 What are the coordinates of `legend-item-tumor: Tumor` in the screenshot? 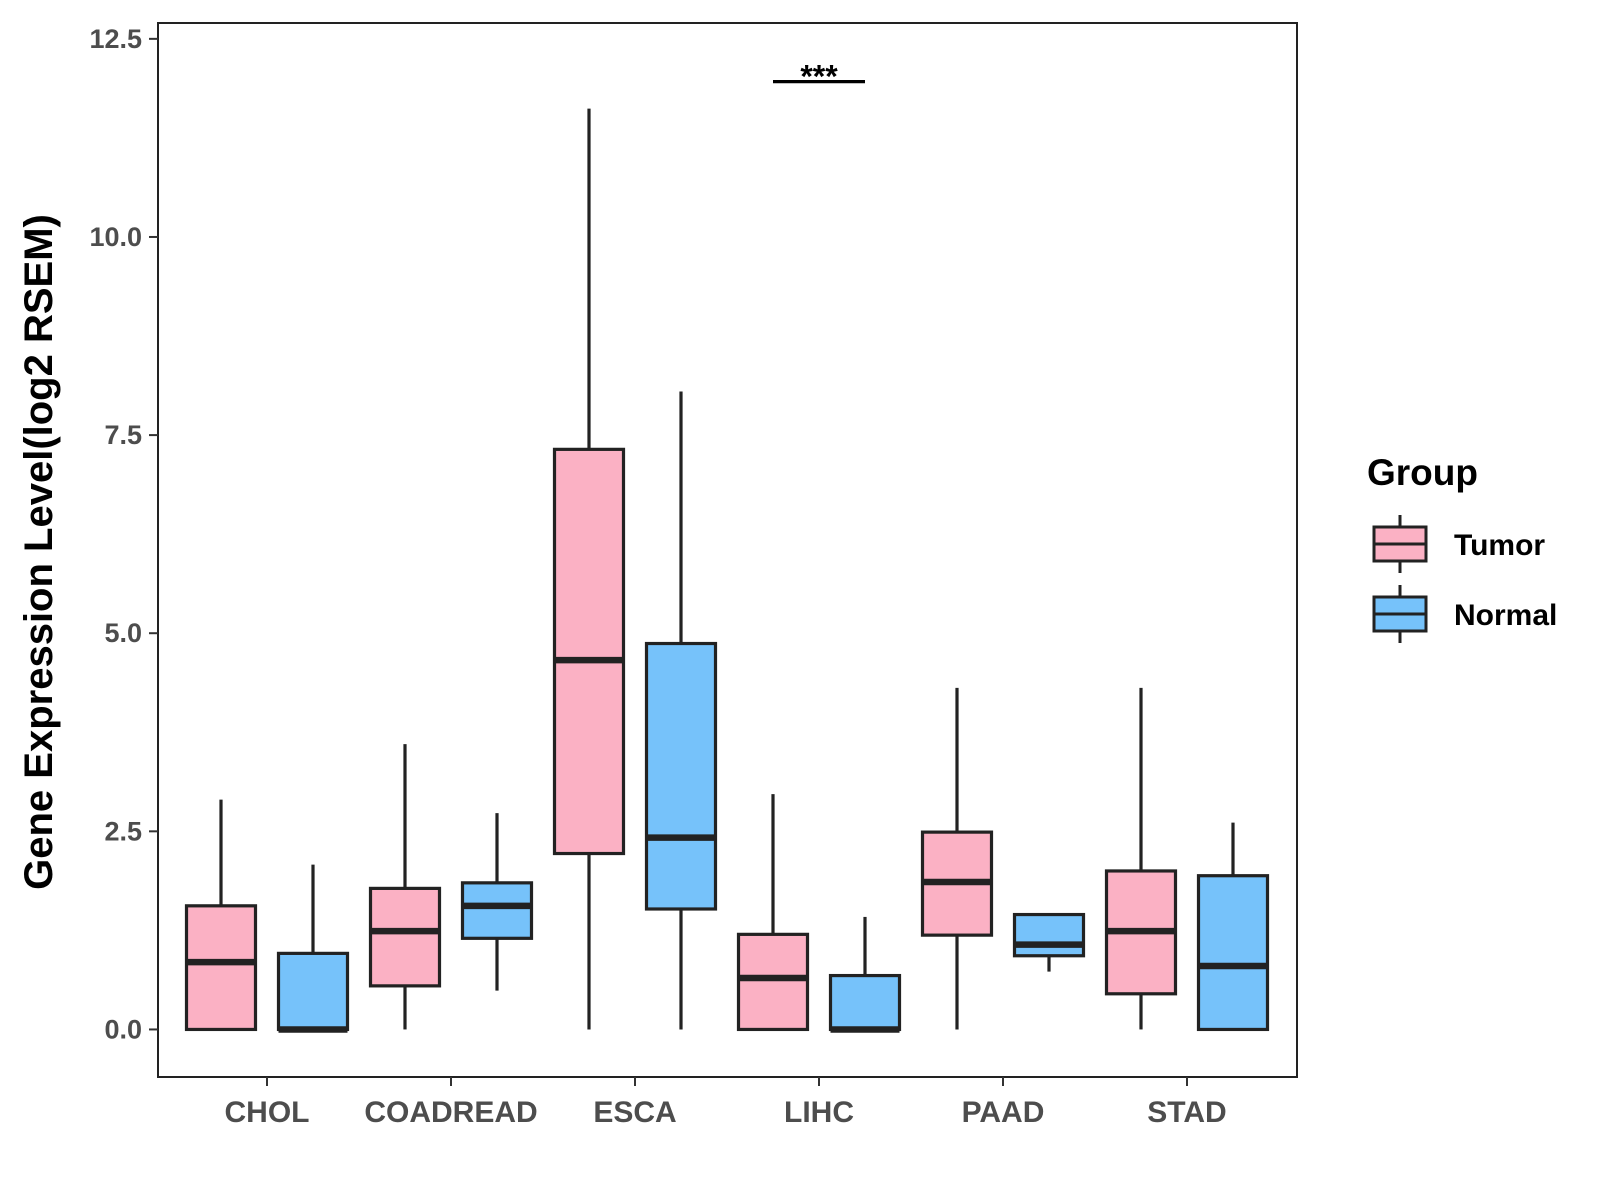 It's located at (1458, 544).